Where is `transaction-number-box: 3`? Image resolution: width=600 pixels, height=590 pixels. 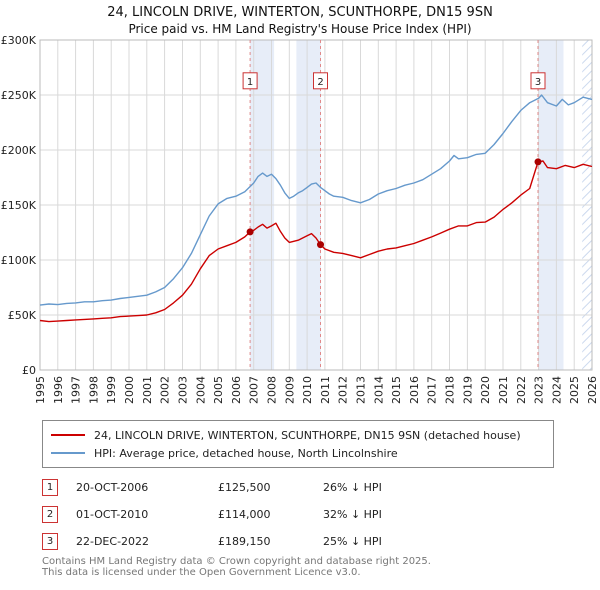 transaction-number-box: 3 is located at coordinates (50, 541).